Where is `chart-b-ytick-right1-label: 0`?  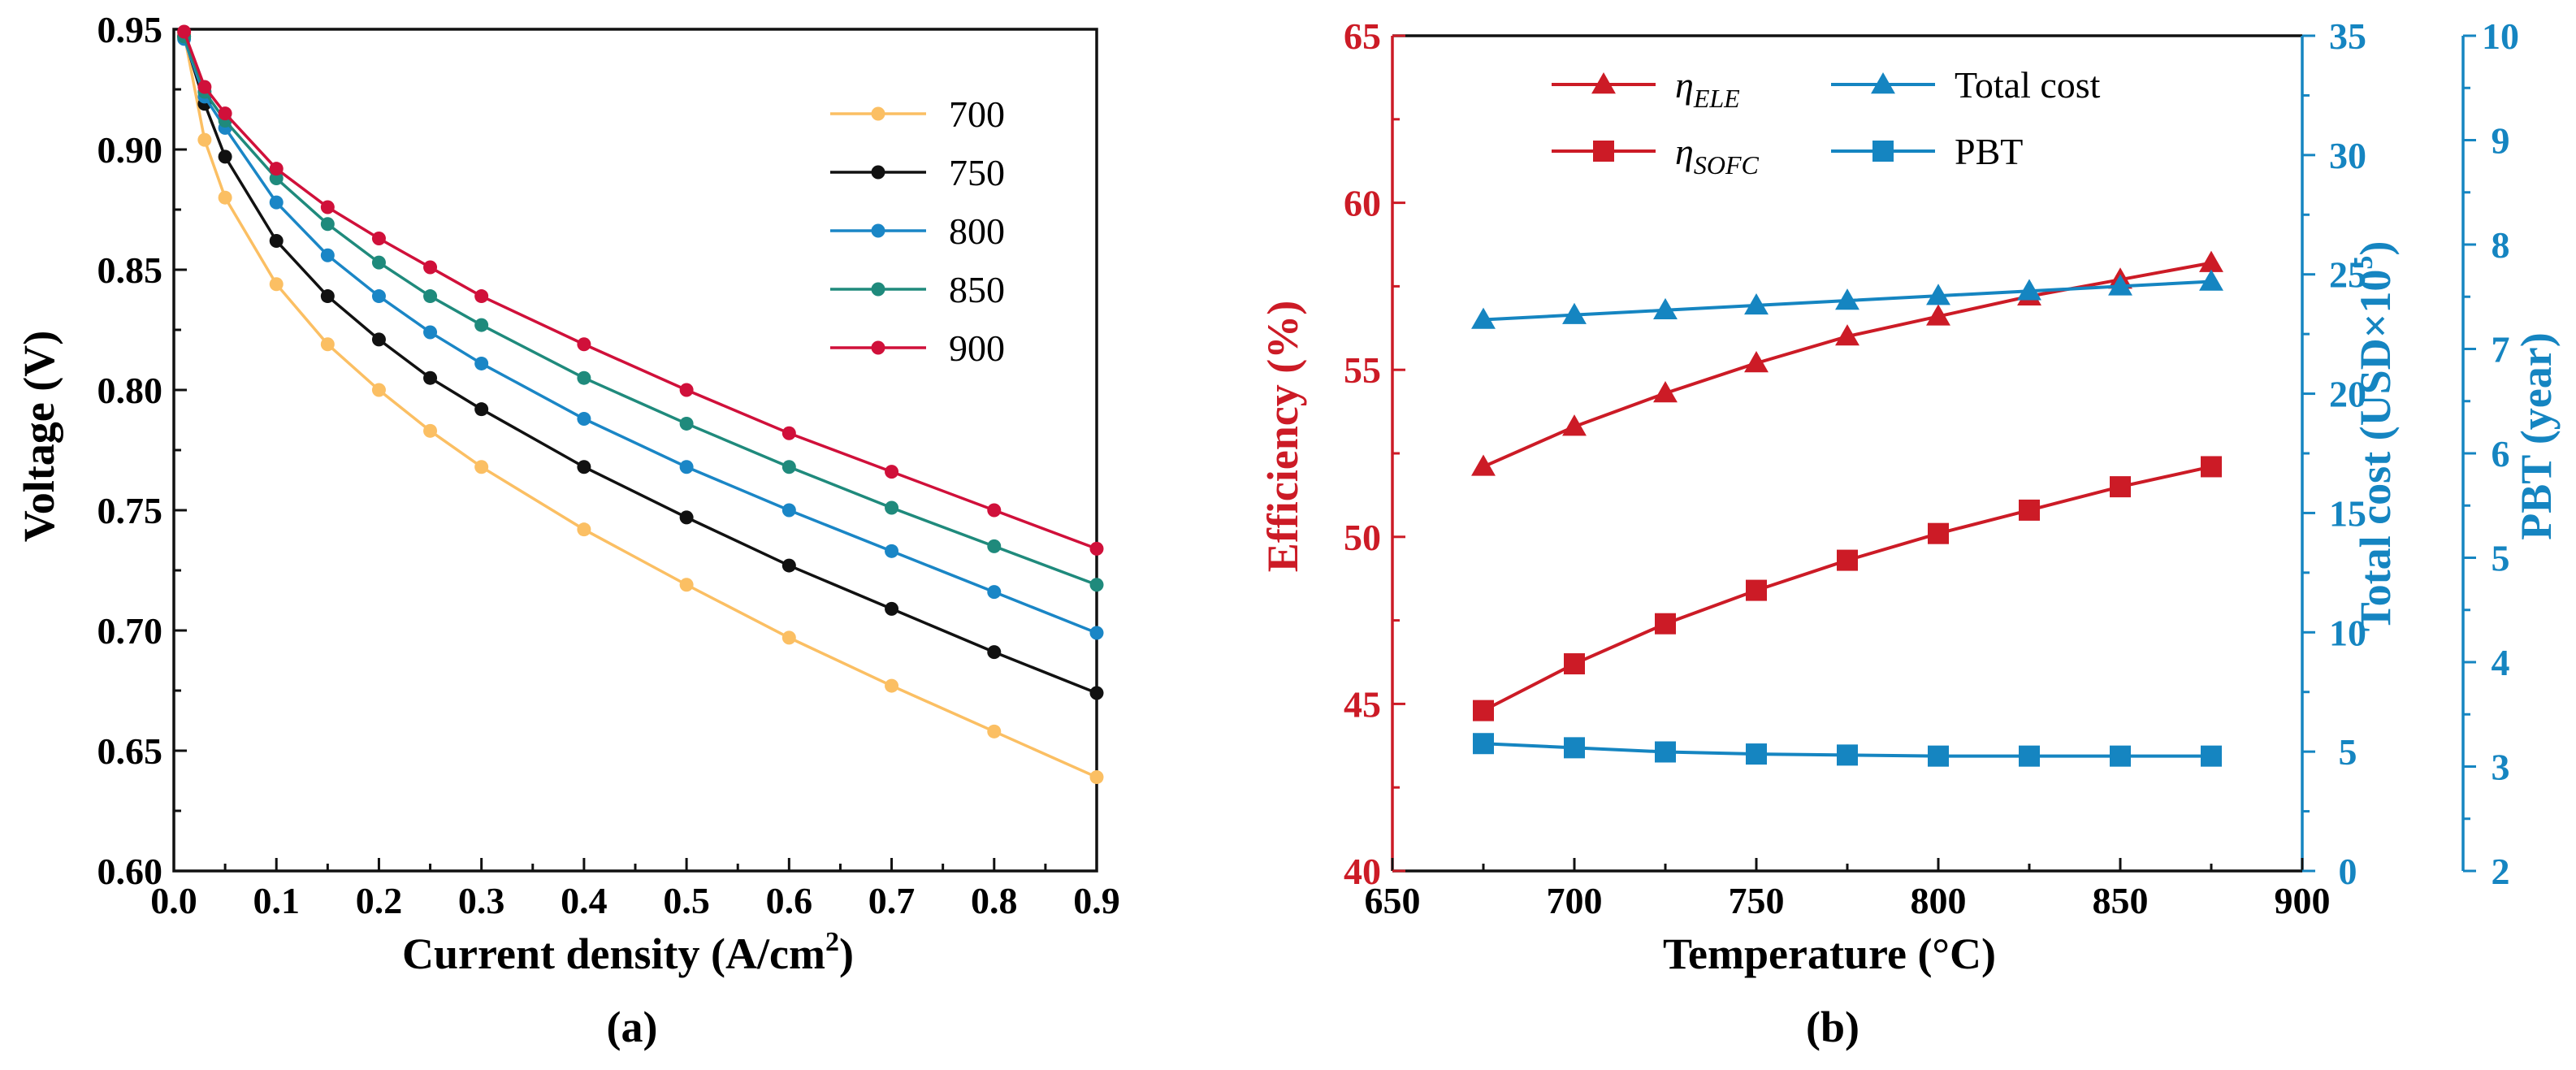
chart-b-ytick-right1-label: 0 is located at coordinates (2348, 872).